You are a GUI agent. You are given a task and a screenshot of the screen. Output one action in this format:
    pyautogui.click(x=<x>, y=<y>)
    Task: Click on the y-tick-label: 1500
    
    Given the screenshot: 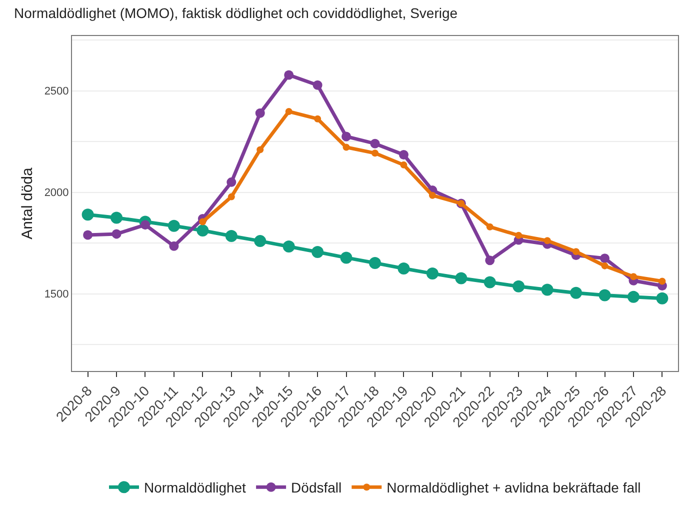 What is the action you would take?
    pyautogui.click(x=56, y=294)
    